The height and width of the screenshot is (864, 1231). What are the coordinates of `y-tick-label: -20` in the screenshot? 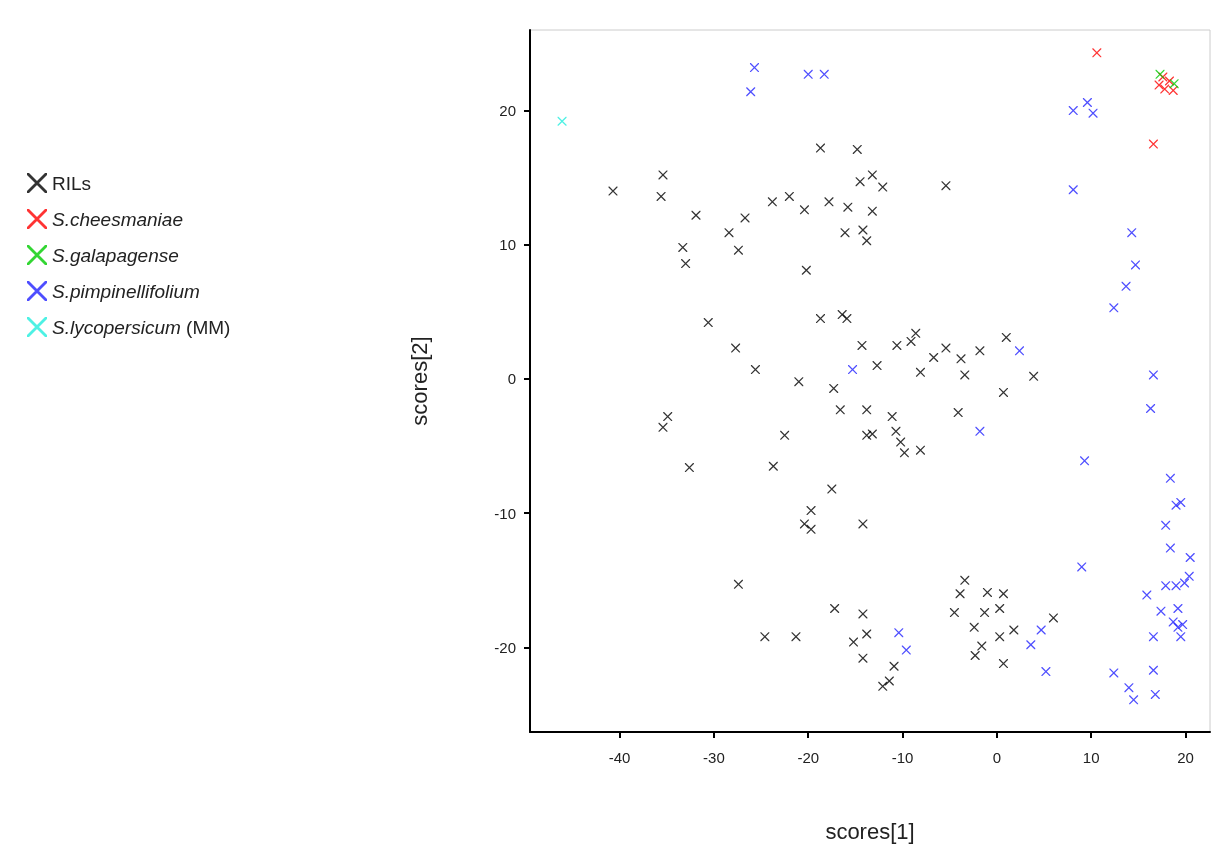 It's located at (505, 647).